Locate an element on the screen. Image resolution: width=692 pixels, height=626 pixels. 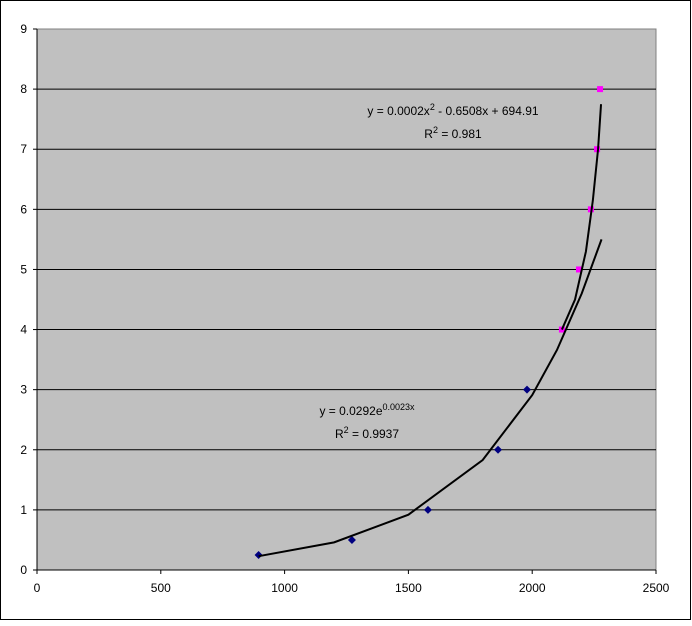
y-tick-label: 9 is located at coordinates (23, 29).